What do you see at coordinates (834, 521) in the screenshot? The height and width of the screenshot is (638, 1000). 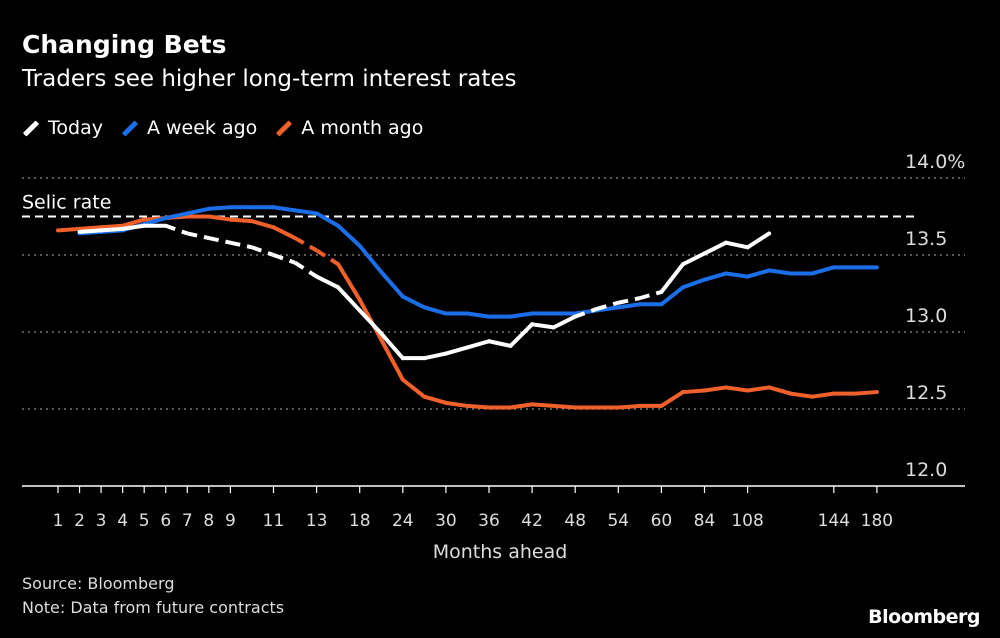 I see `x-tick-label: 144` at bounding box center [834, 521].